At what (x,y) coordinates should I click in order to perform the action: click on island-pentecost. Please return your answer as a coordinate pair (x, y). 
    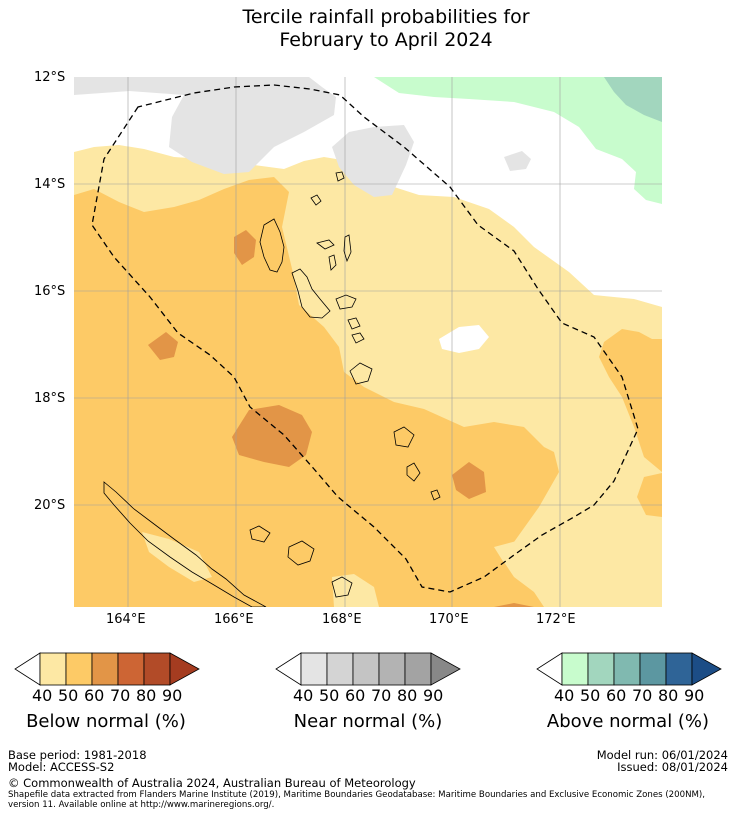
    Looking at the image, I should click on (332, 262).